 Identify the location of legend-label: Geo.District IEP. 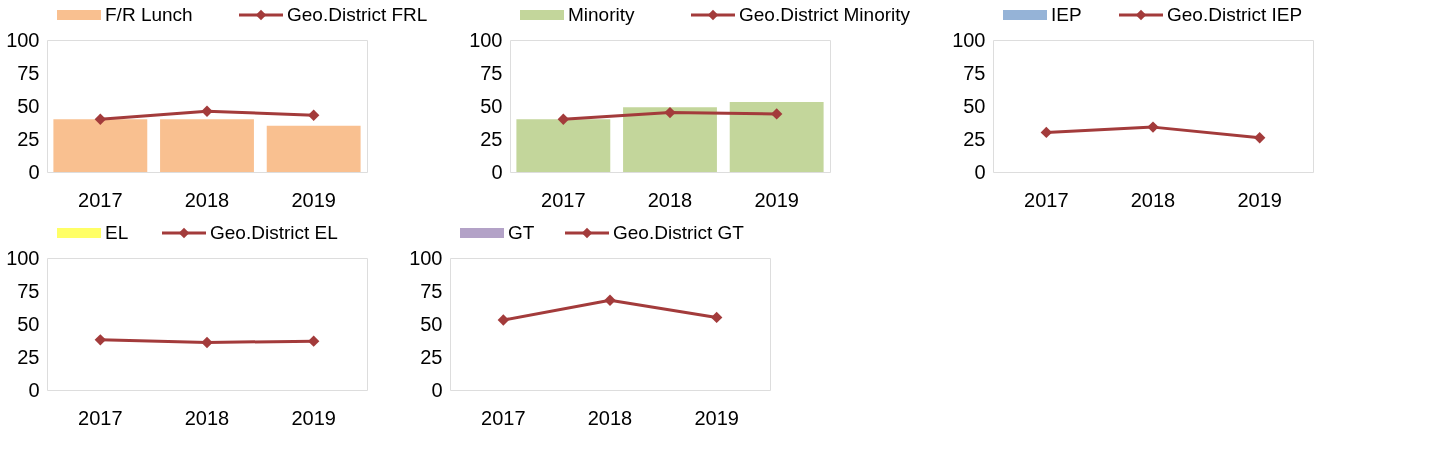
(1235, 14).